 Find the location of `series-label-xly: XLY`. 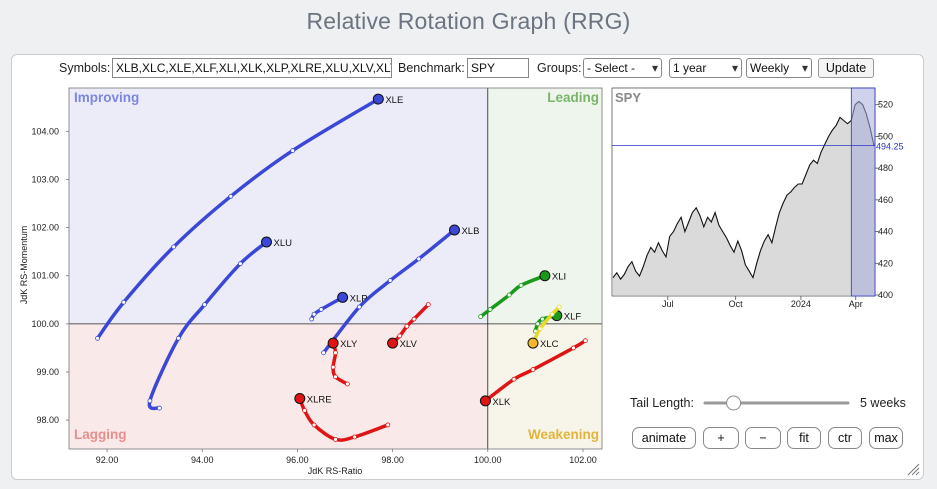

series-label-xly: XLY is located at coordinates (349, 344).